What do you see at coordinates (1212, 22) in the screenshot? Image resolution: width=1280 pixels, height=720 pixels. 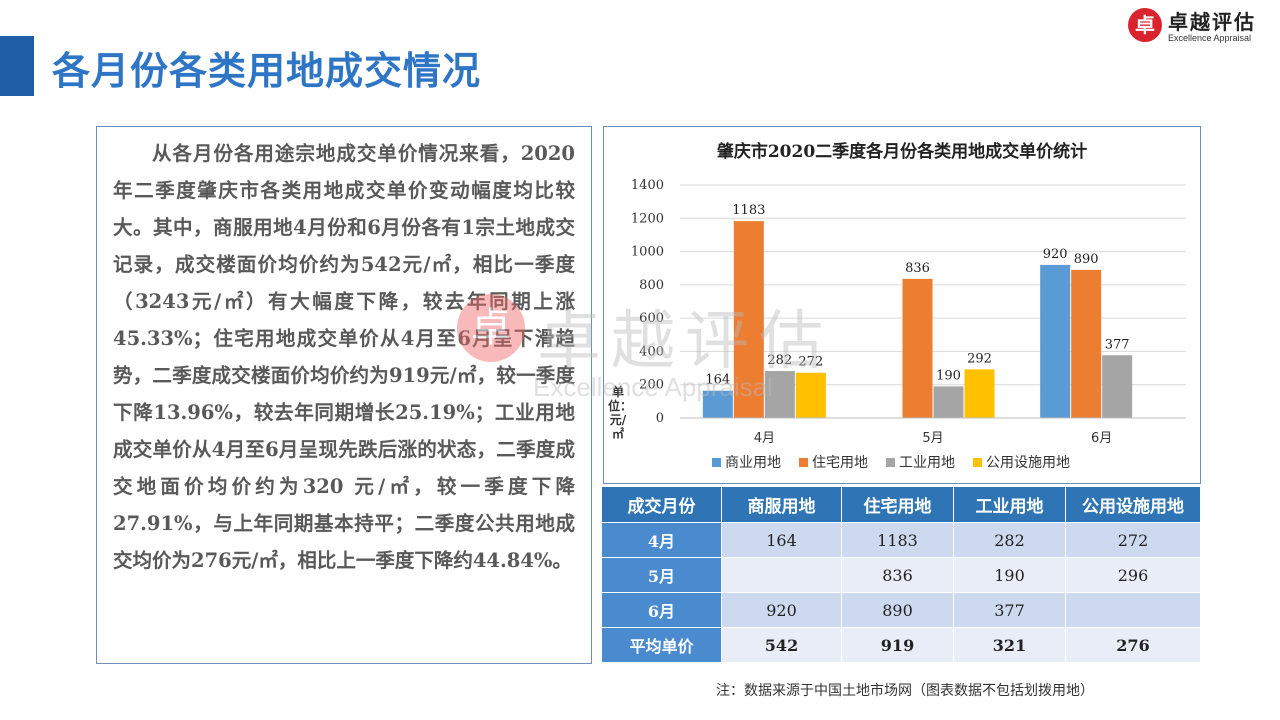 I see `logo-chinese-name: 卓越评估` at bounding box center [1212, 22].